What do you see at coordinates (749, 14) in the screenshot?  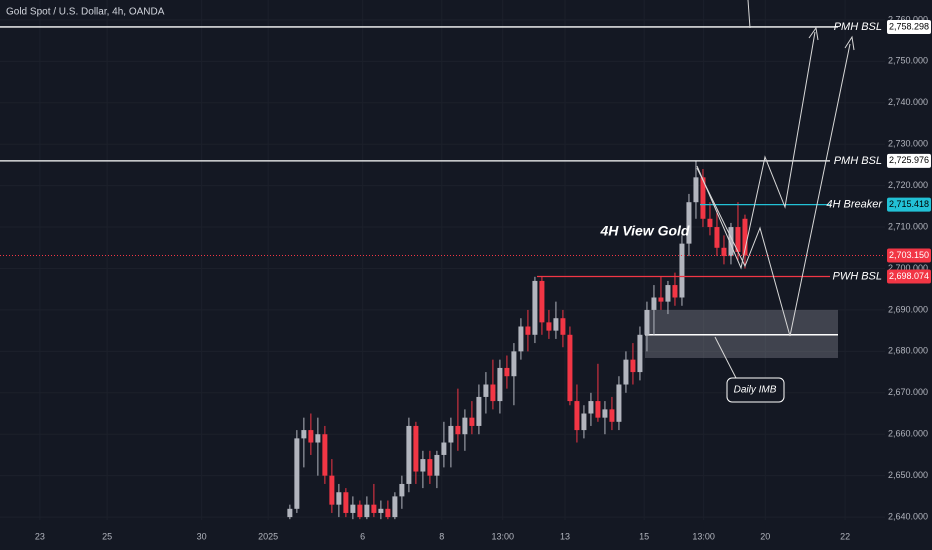 I see `vertical-drawing` at bounding box center [749, 14].